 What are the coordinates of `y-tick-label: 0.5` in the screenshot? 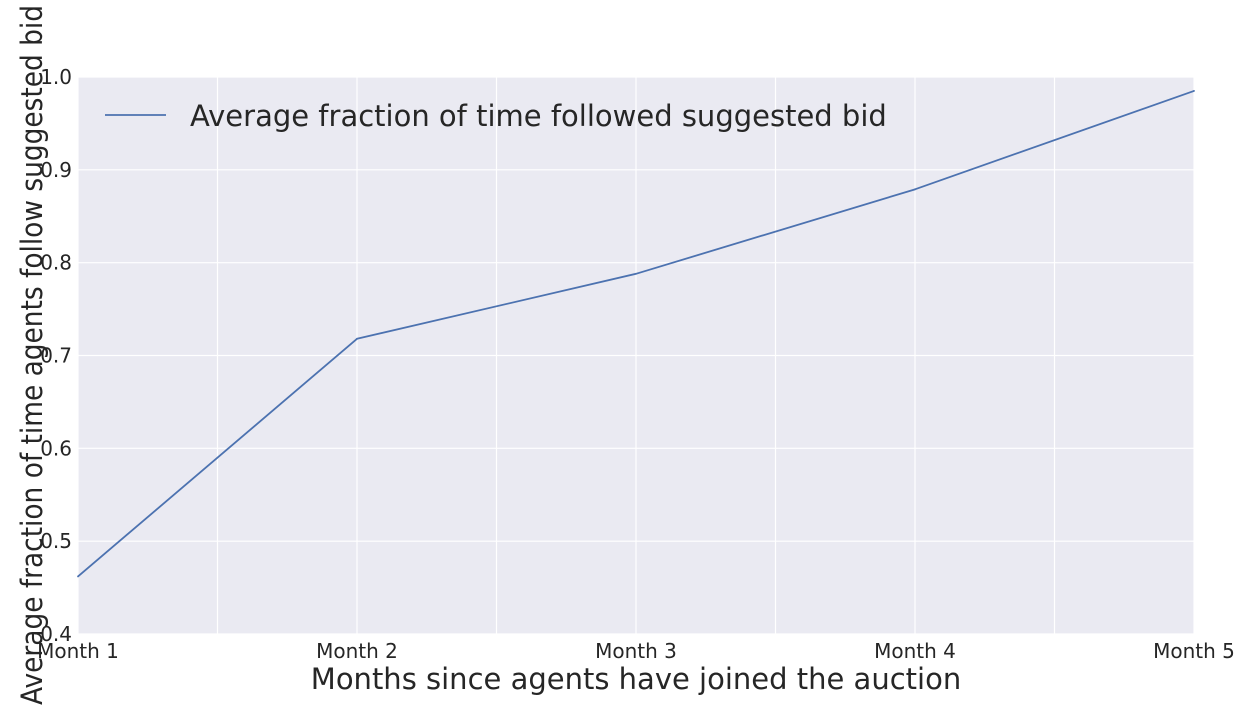 It's located at (56, 541).